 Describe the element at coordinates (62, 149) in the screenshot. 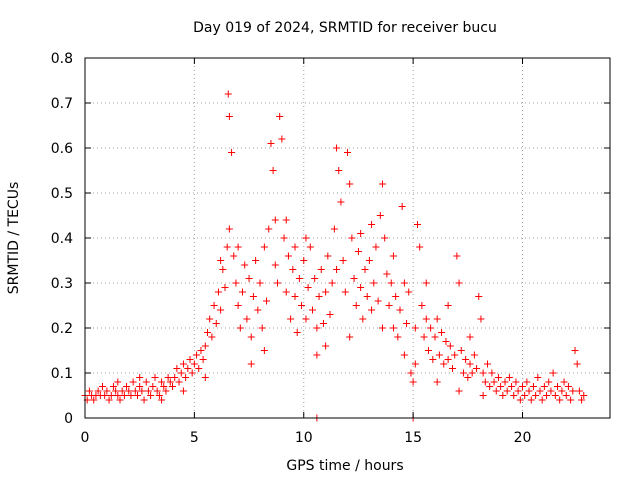

I see `y-tick-label: 0.6` at that location.